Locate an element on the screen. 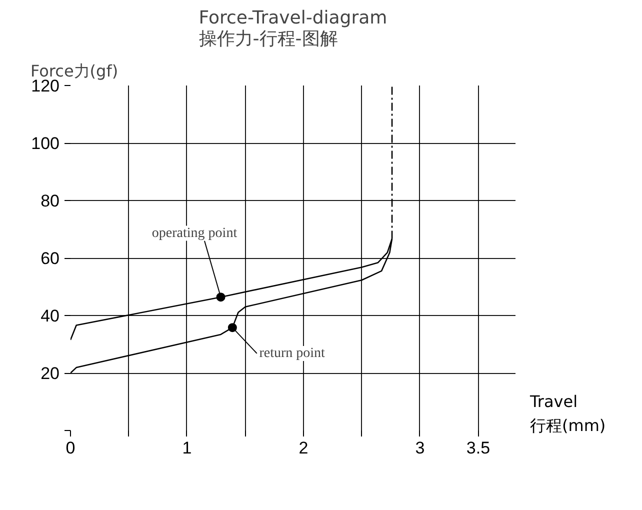 The height and width of the screenshot is (510, 642). x-axis-title: Travel 行程(mm) is located at coordinates (568, 414).